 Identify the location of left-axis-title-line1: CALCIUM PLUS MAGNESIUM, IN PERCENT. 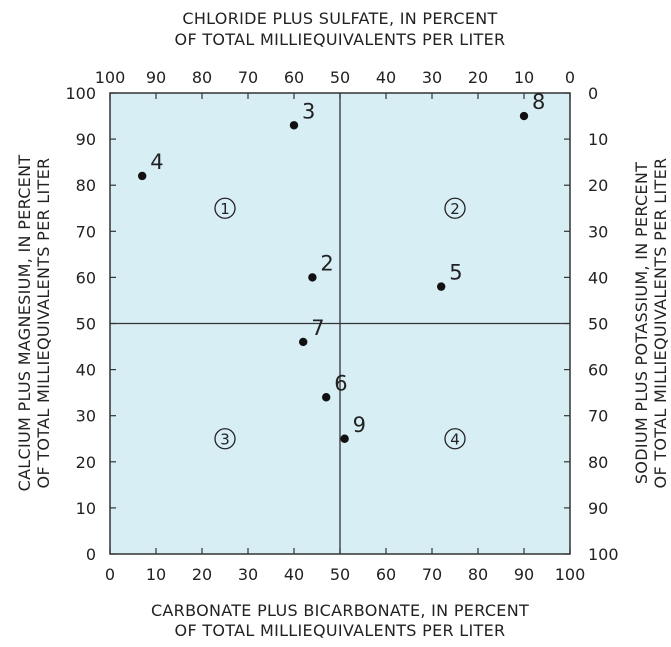
(24, 323).